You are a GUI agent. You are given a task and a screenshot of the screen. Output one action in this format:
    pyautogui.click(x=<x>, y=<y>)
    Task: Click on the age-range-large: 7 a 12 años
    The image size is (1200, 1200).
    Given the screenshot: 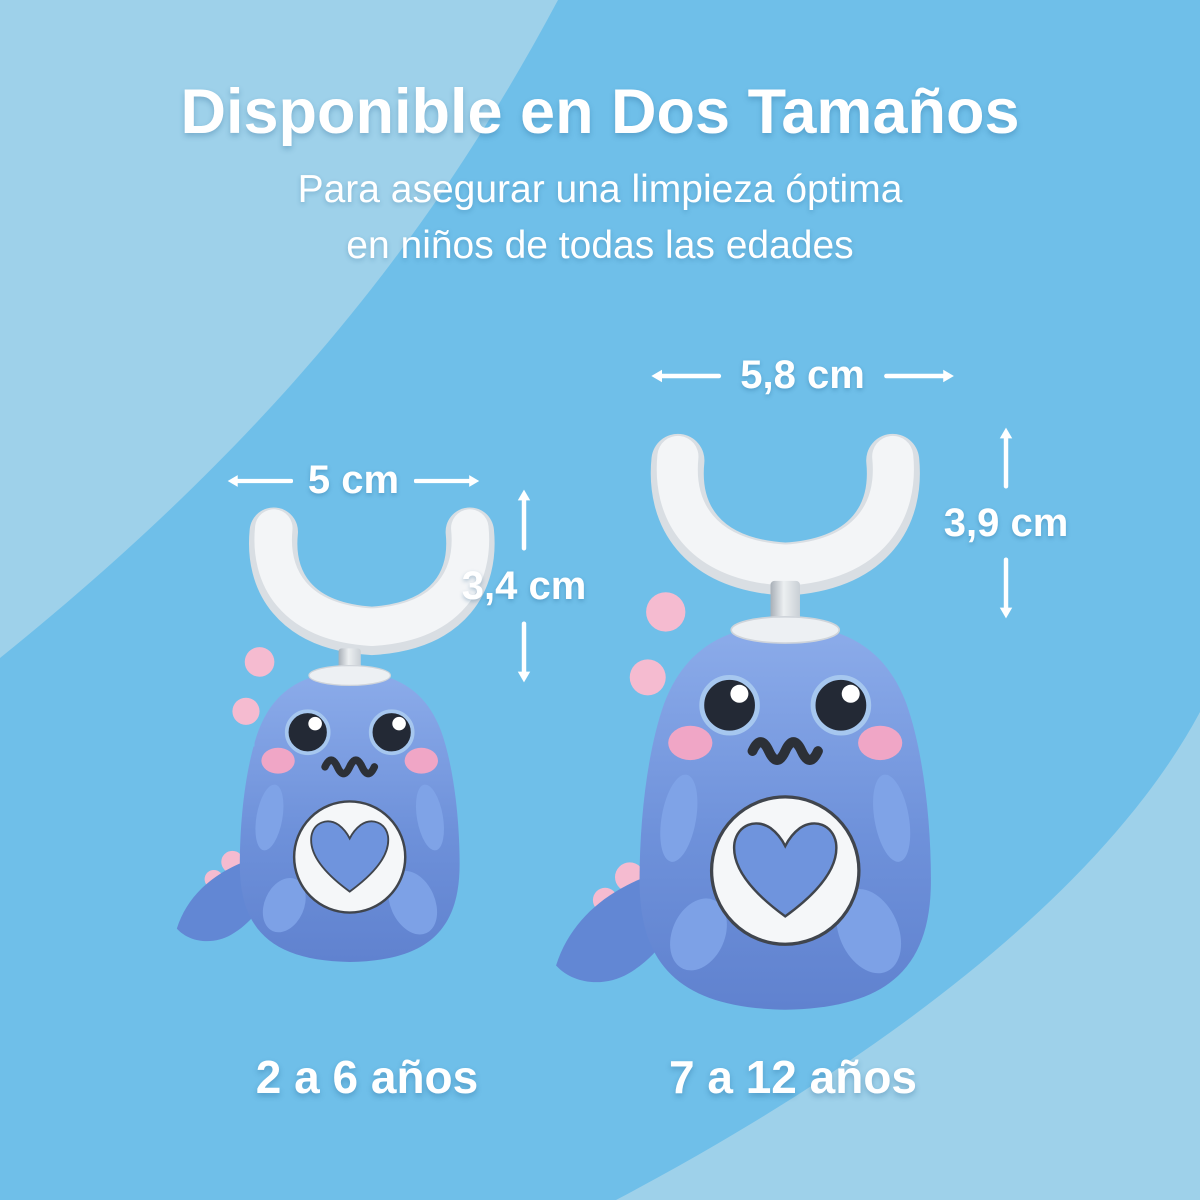 What is the action you would take?
    pyautogui.click(x=793, y=1077)
    